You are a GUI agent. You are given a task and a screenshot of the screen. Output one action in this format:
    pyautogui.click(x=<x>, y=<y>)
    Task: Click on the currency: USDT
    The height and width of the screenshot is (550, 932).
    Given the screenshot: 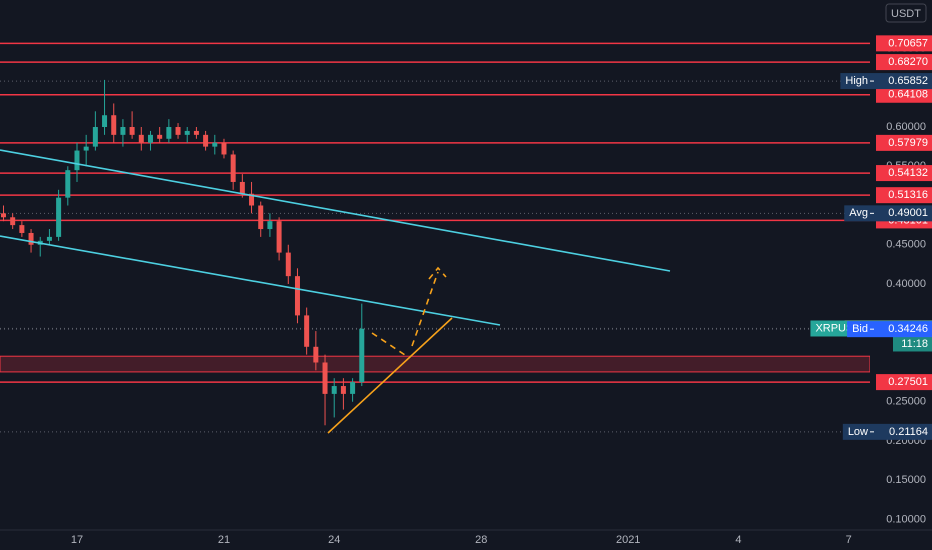 What is the action you would take?
    pyautogui.click(x=906, y=14)
    